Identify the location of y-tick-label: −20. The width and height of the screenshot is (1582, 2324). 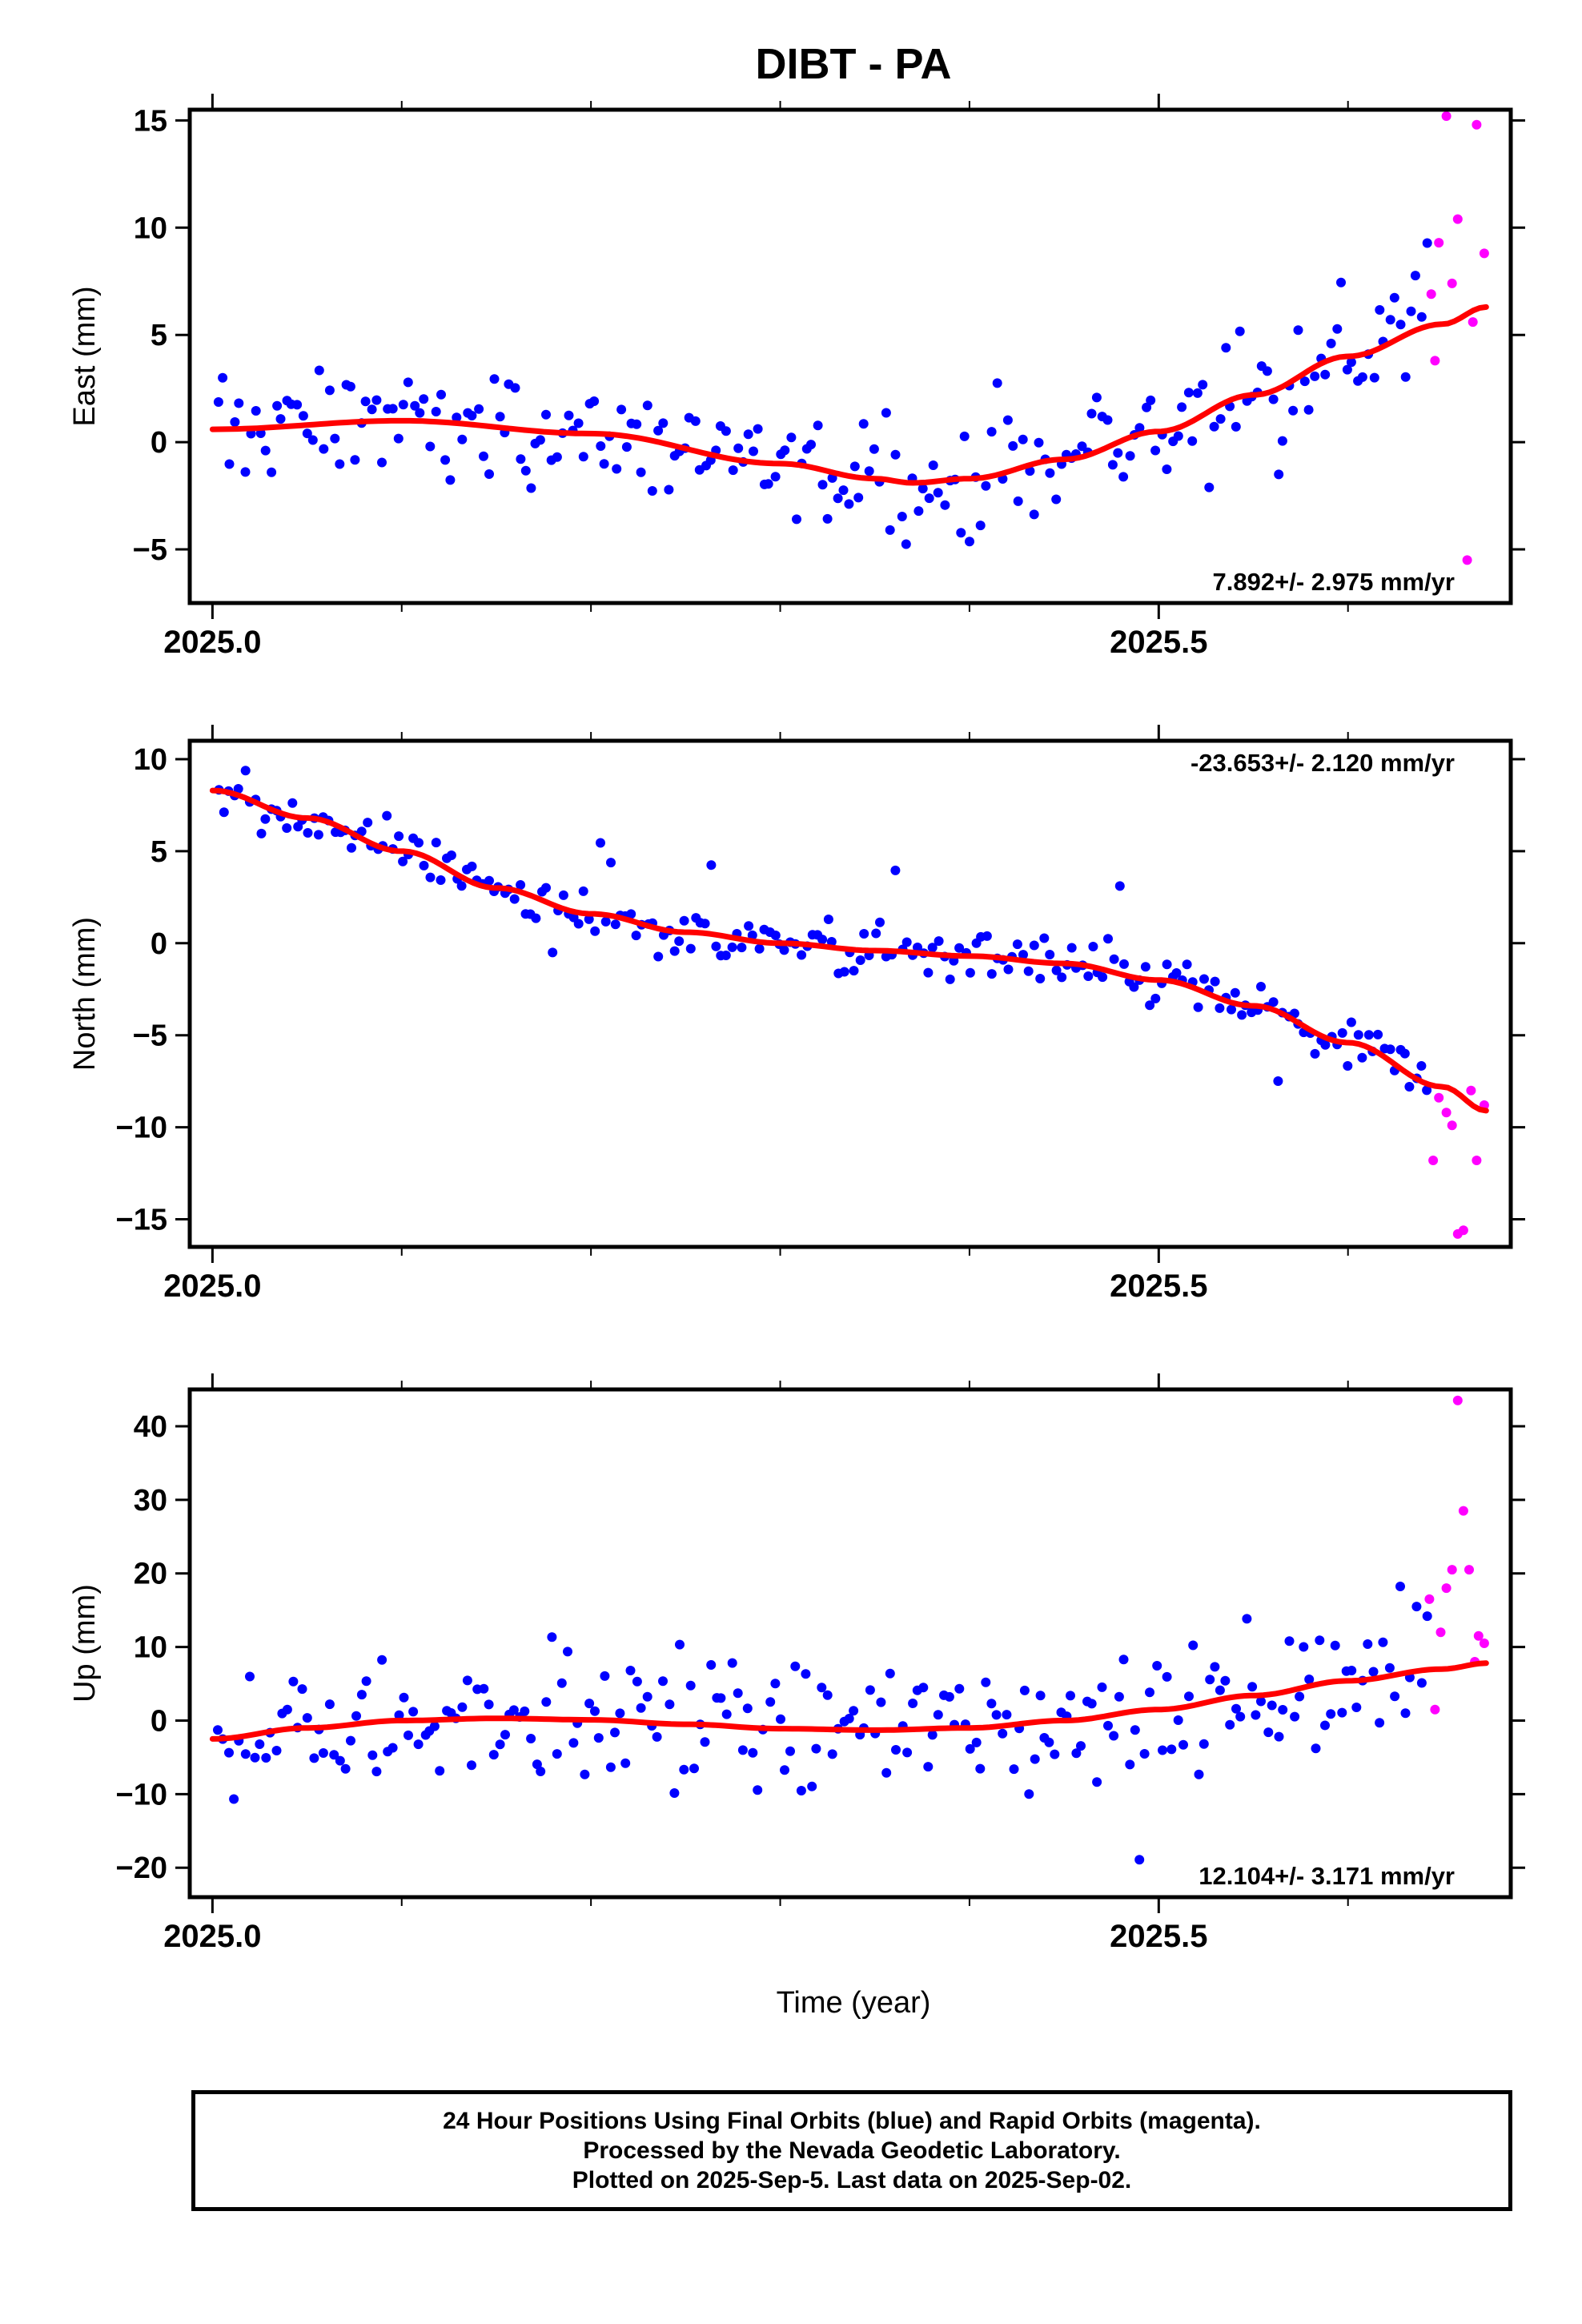
(141, 1869).